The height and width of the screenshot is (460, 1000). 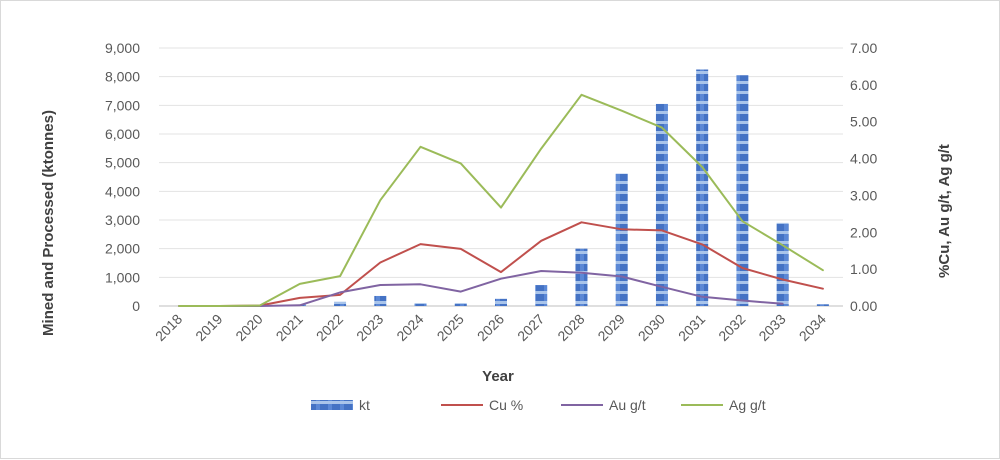 What do you see at coordinates (329, 327) in the screenshot?
I see `x-tick-label: 2022` at bounding box center [329, 327].